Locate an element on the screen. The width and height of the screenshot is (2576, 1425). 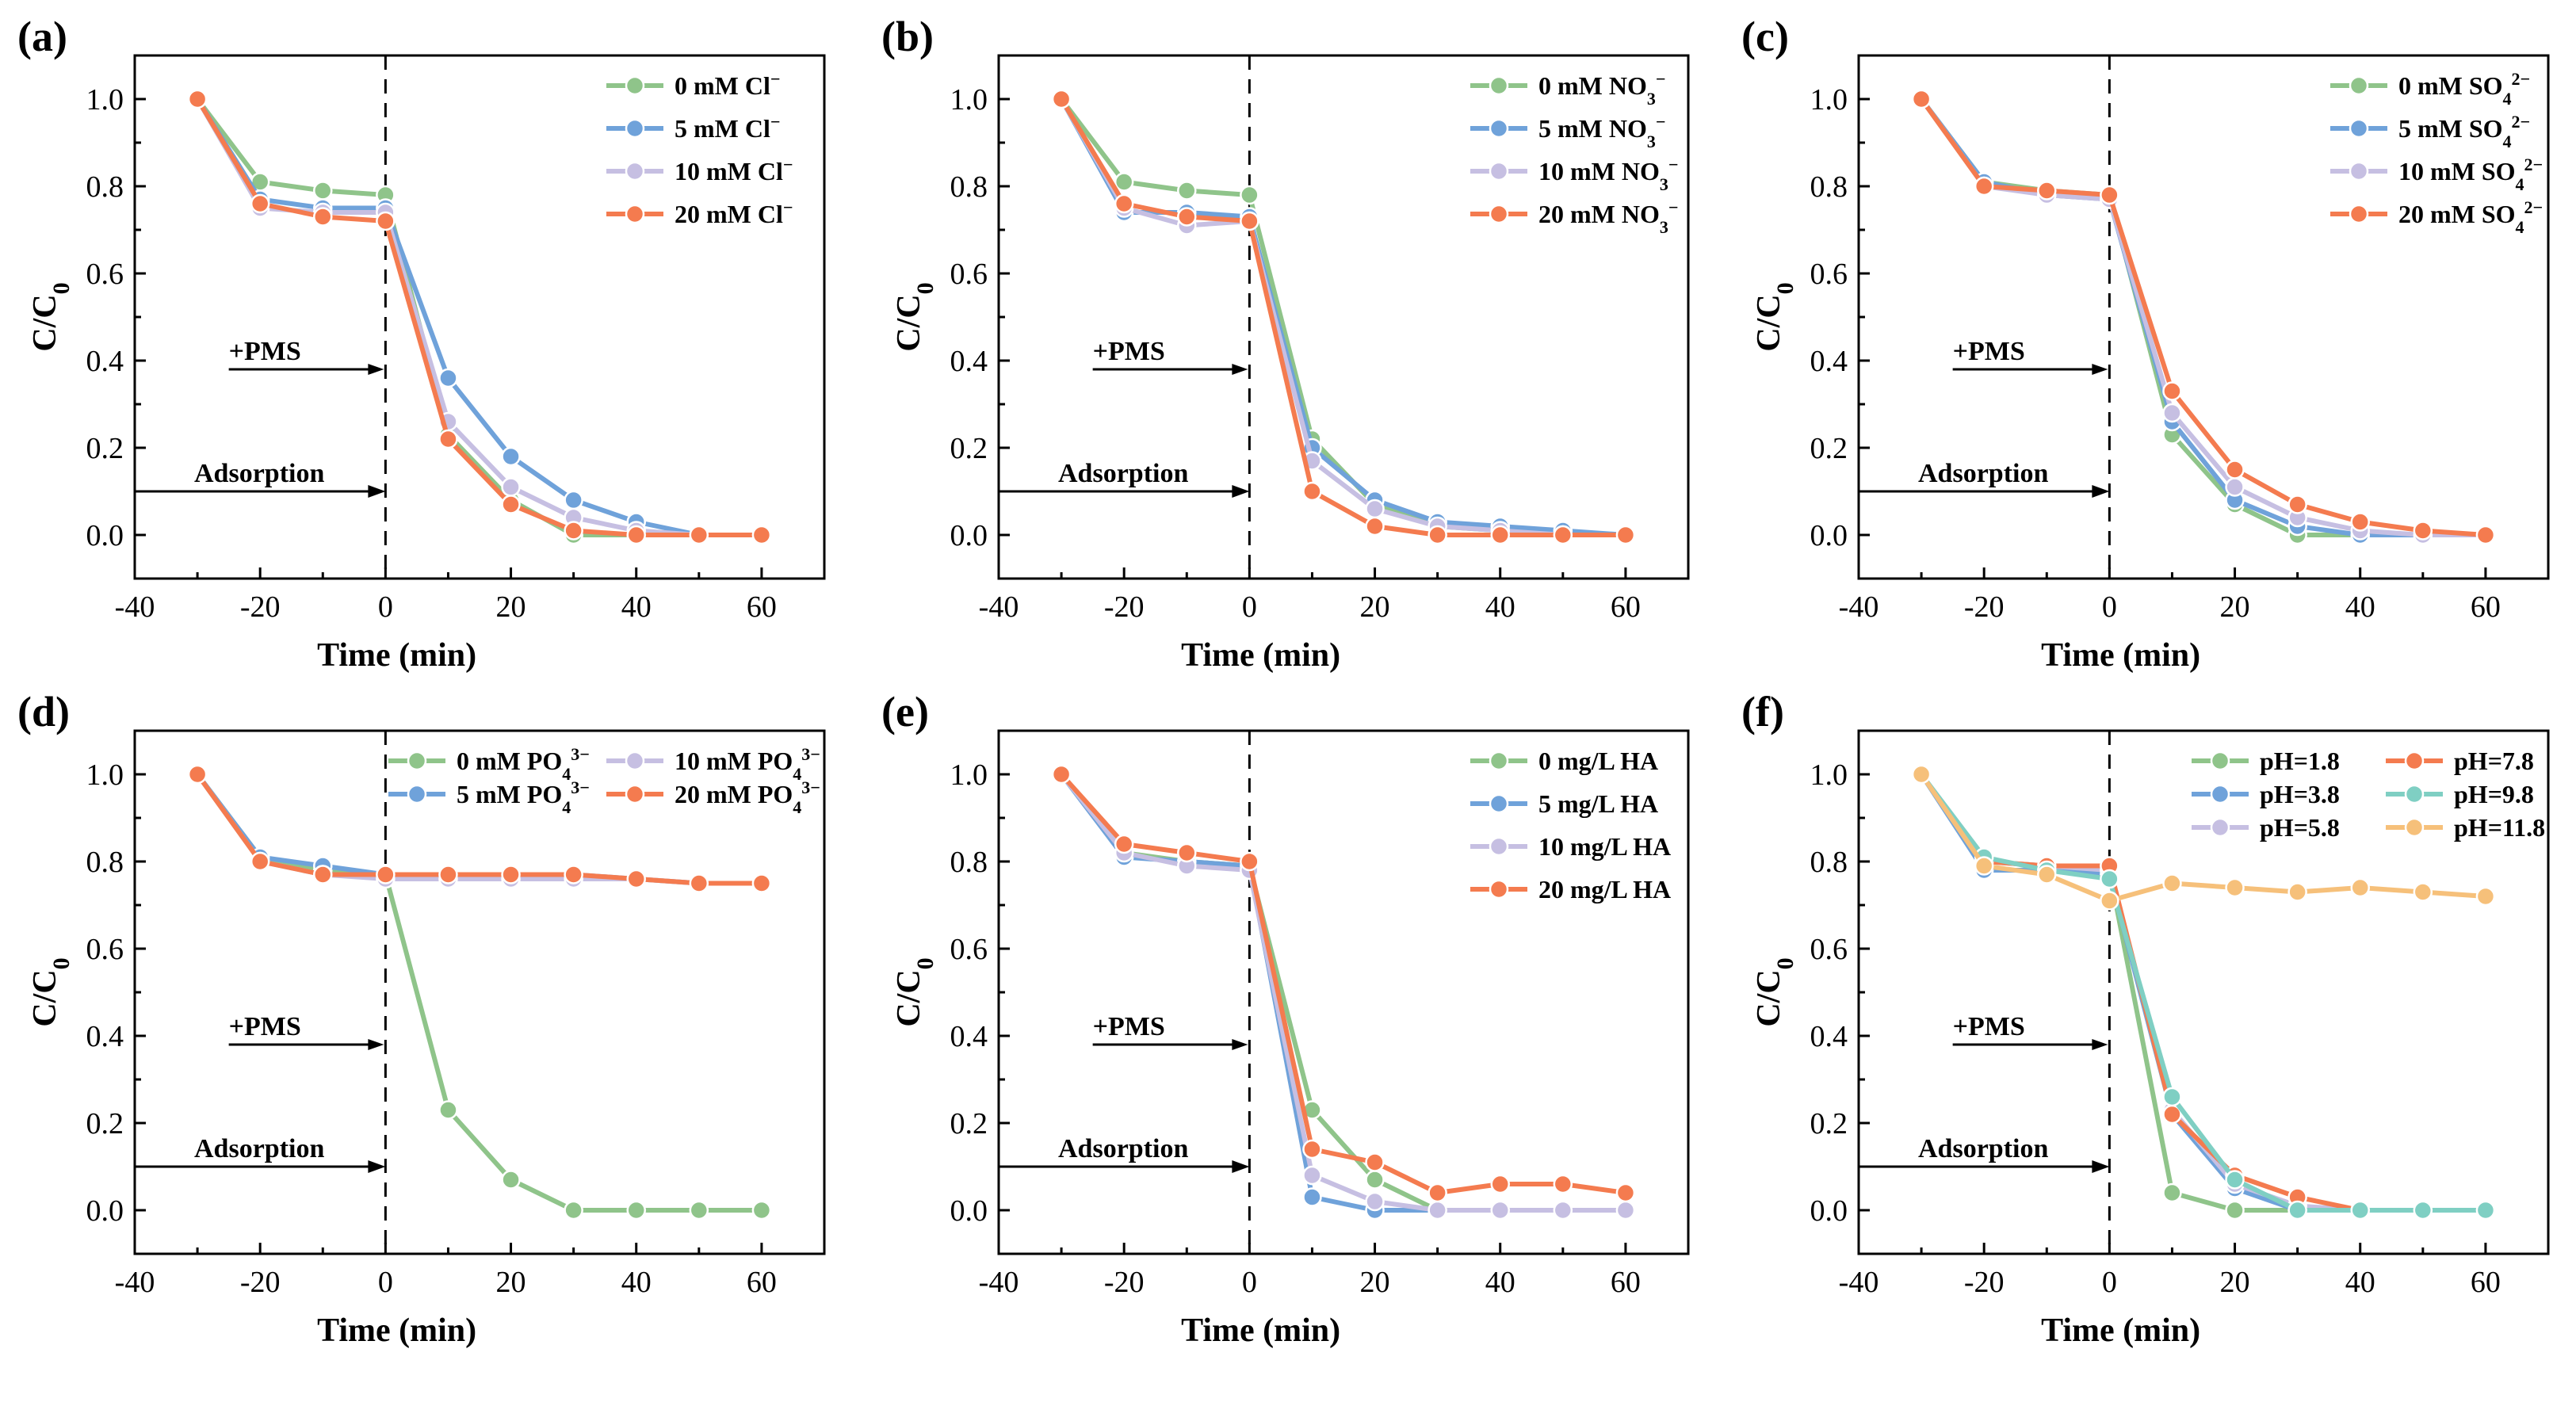
legend-item: 20 mM PO43− is located at coordinates (713, 797).